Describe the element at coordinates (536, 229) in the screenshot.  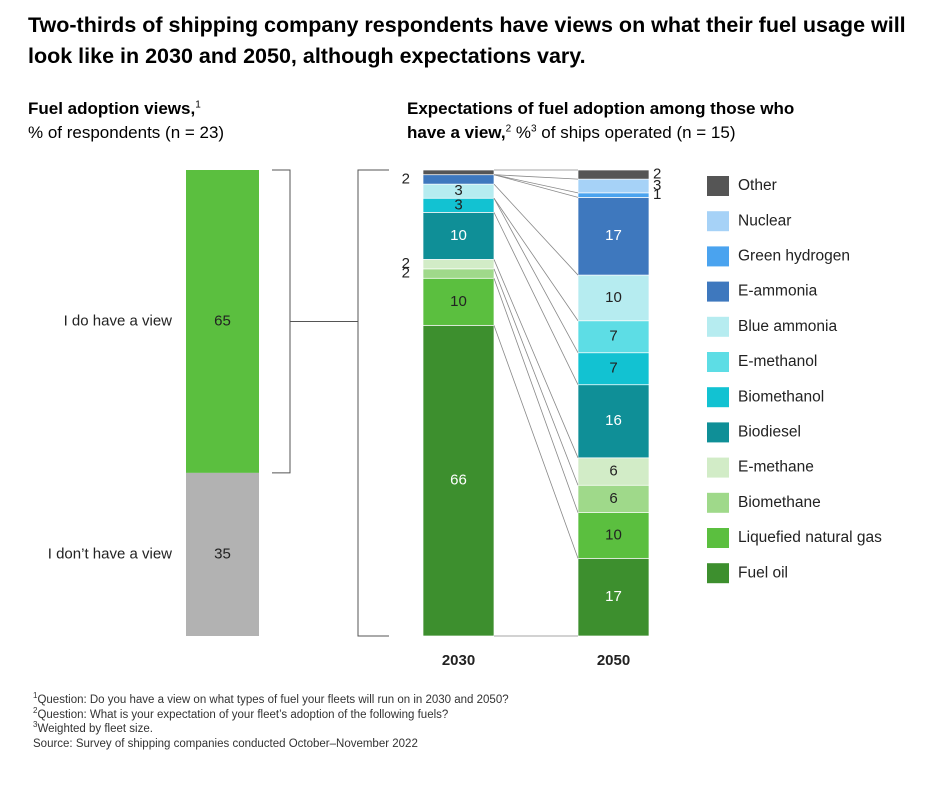
I see `connector-blue-ammonia` at that location.